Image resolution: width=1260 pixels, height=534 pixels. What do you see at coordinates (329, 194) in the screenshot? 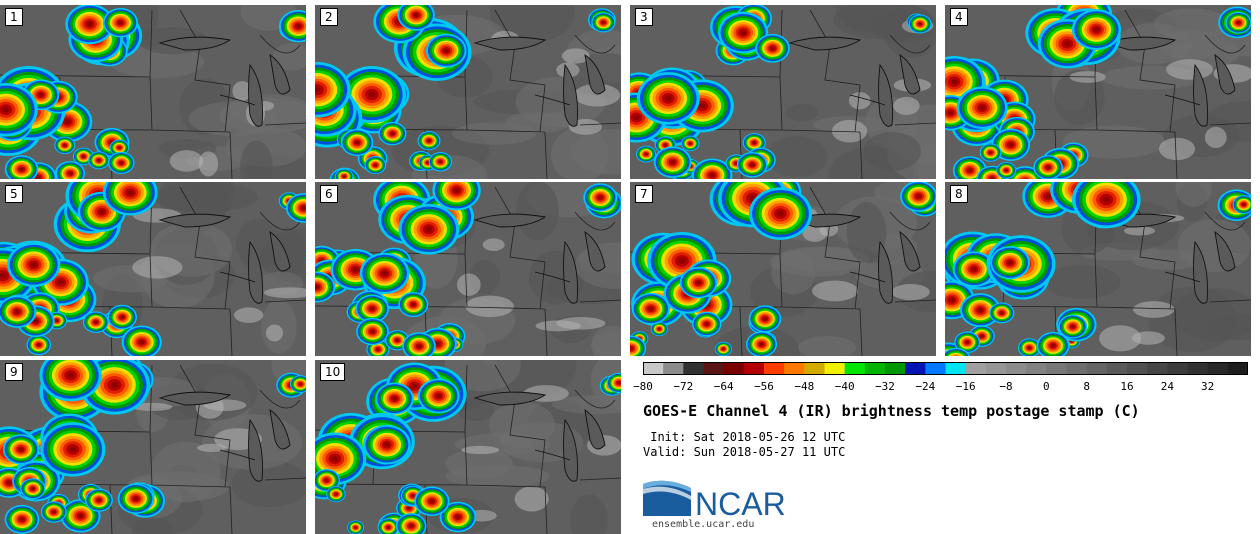
I see `ensemble-member-number: 6` at bounding box center [329, 194].